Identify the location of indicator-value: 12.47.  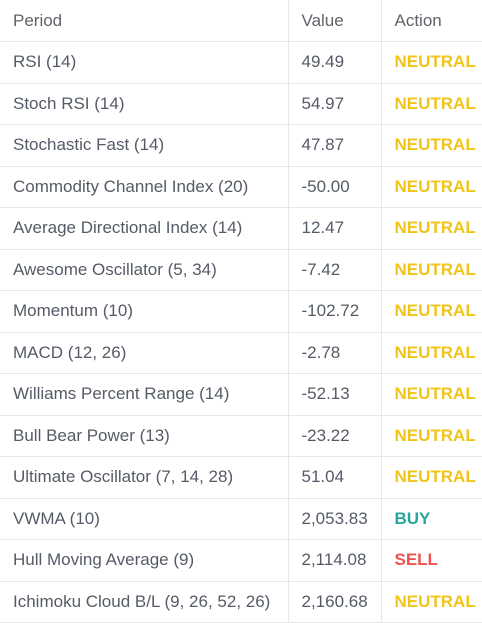
(335, 228).